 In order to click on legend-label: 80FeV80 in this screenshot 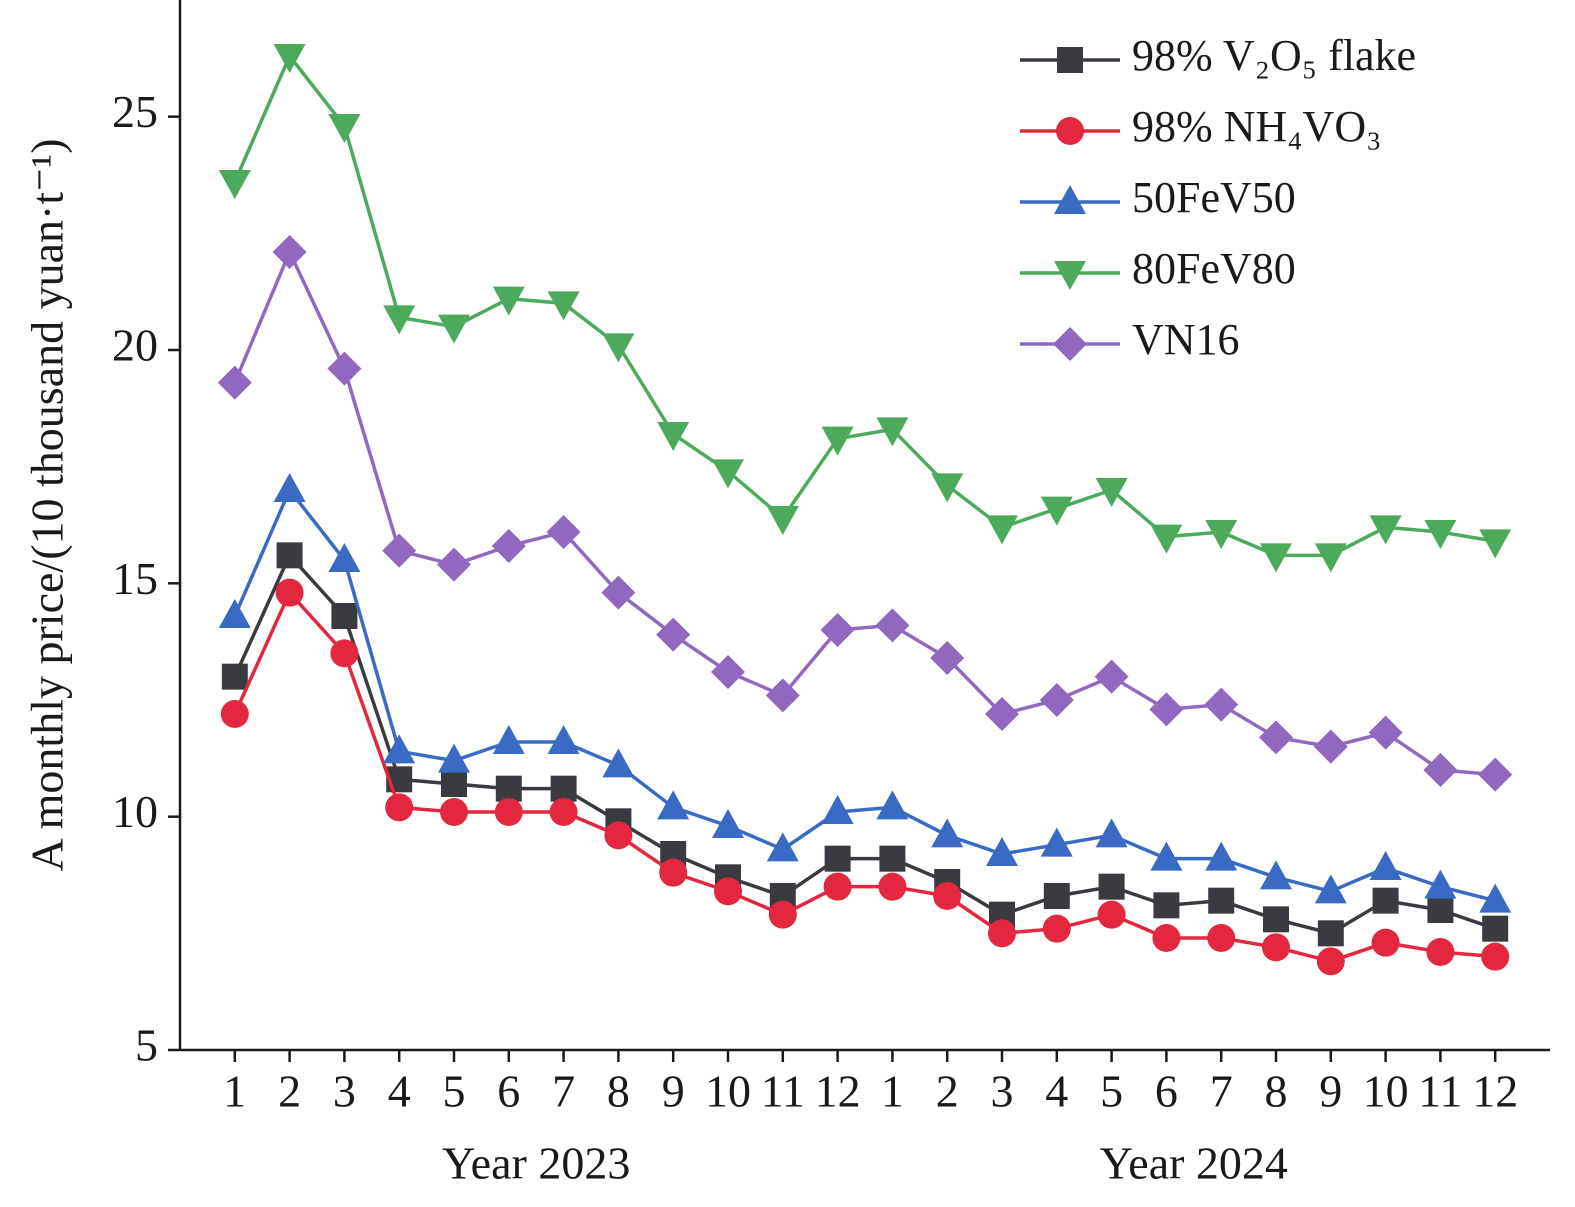, I will do `click(1214, 268)`.